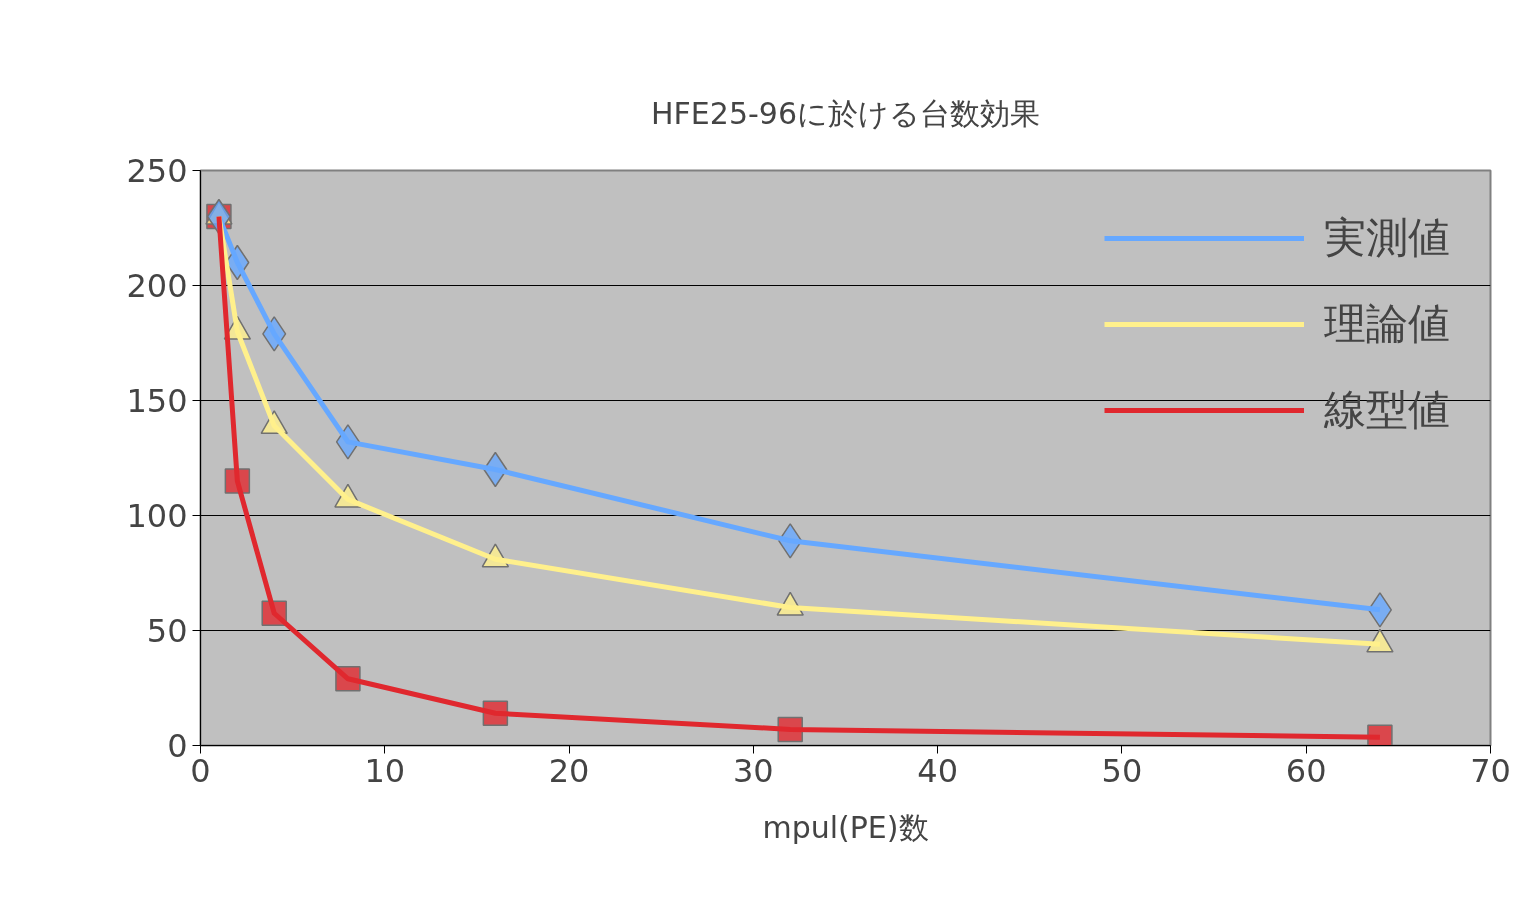  I want to click on y-tick-label: 0, so click(177, 746).